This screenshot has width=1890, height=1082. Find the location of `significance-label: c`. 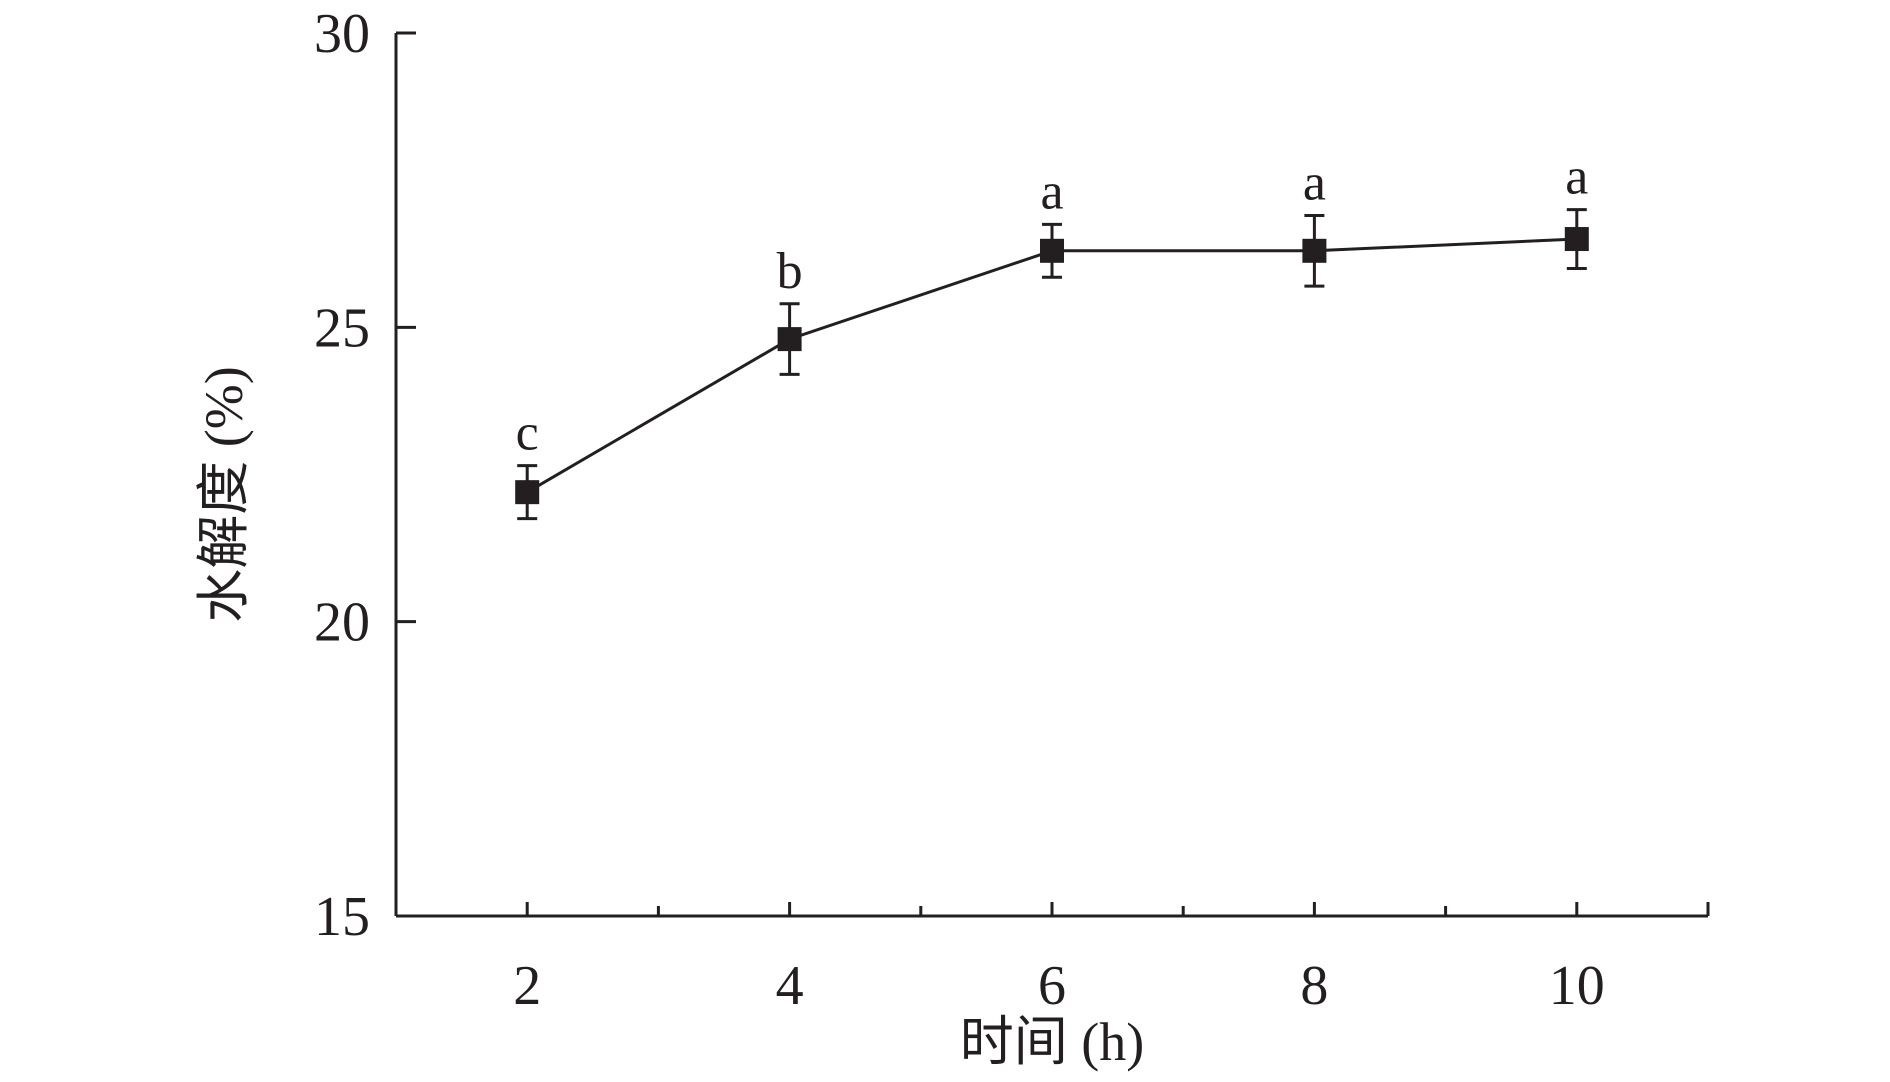

significance-label: c is located at coordinates (527, 433).